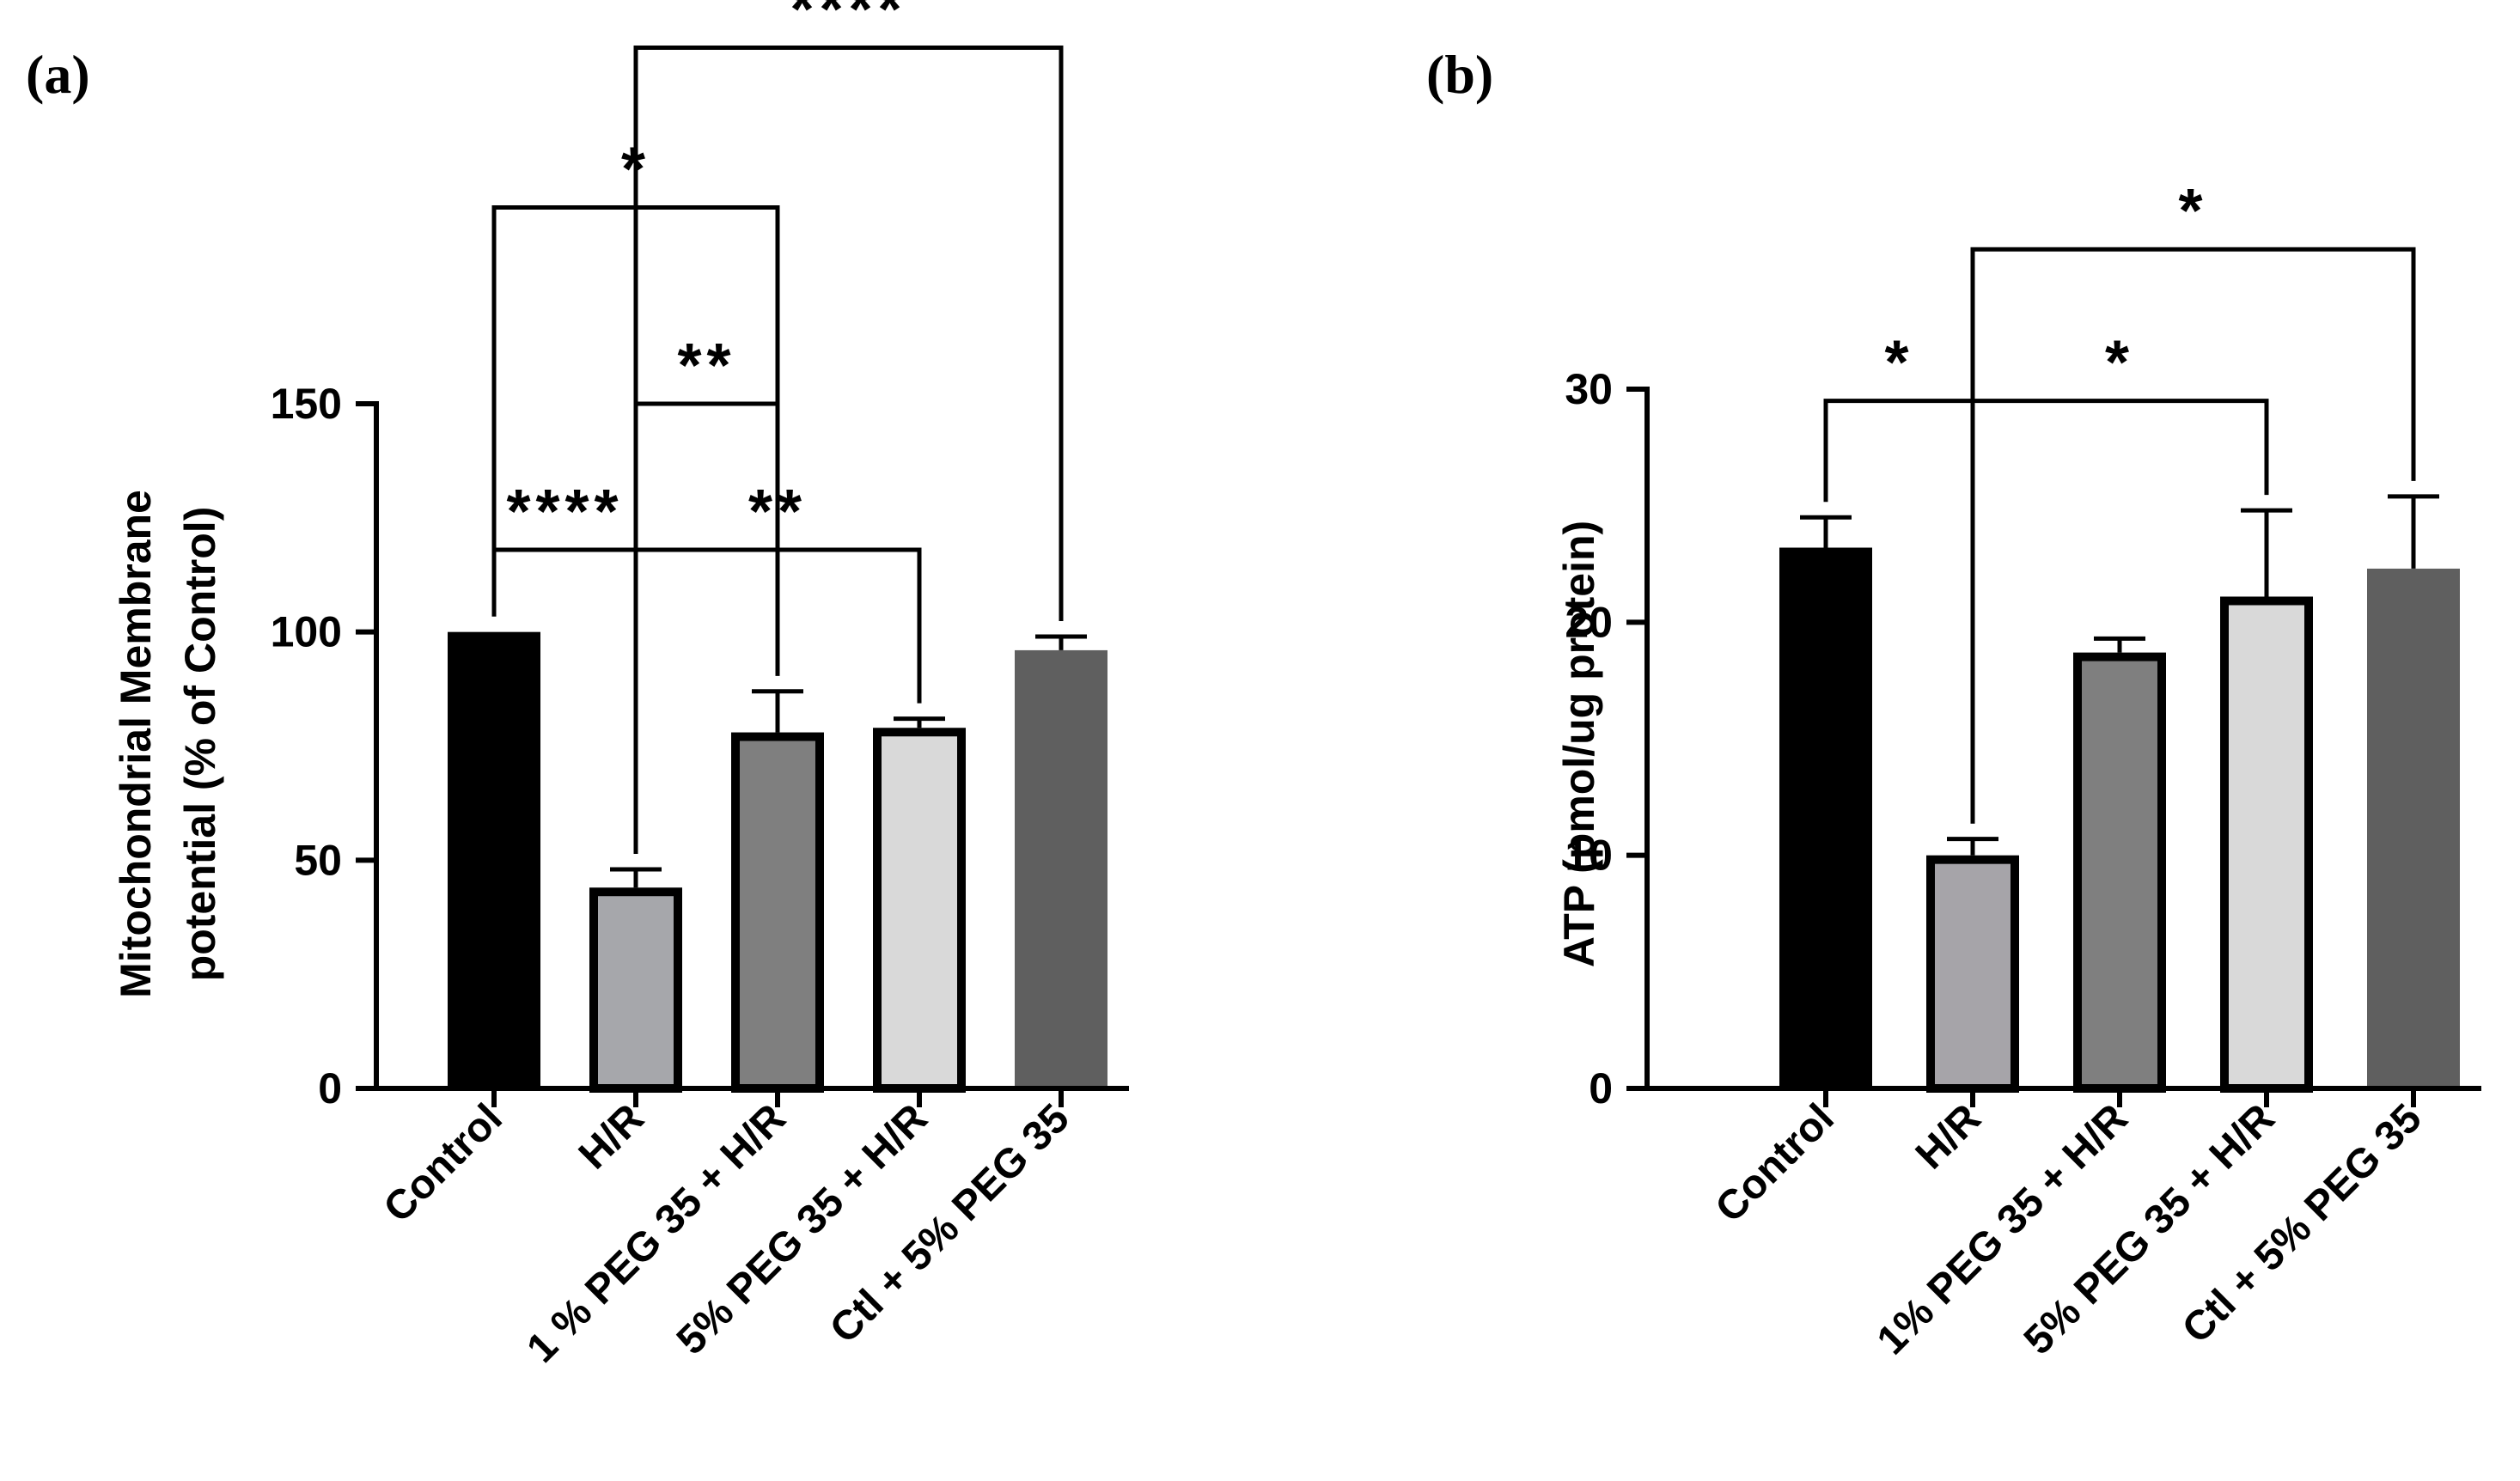  I want to click on y-tick-label: 20, so click(1589, 622).